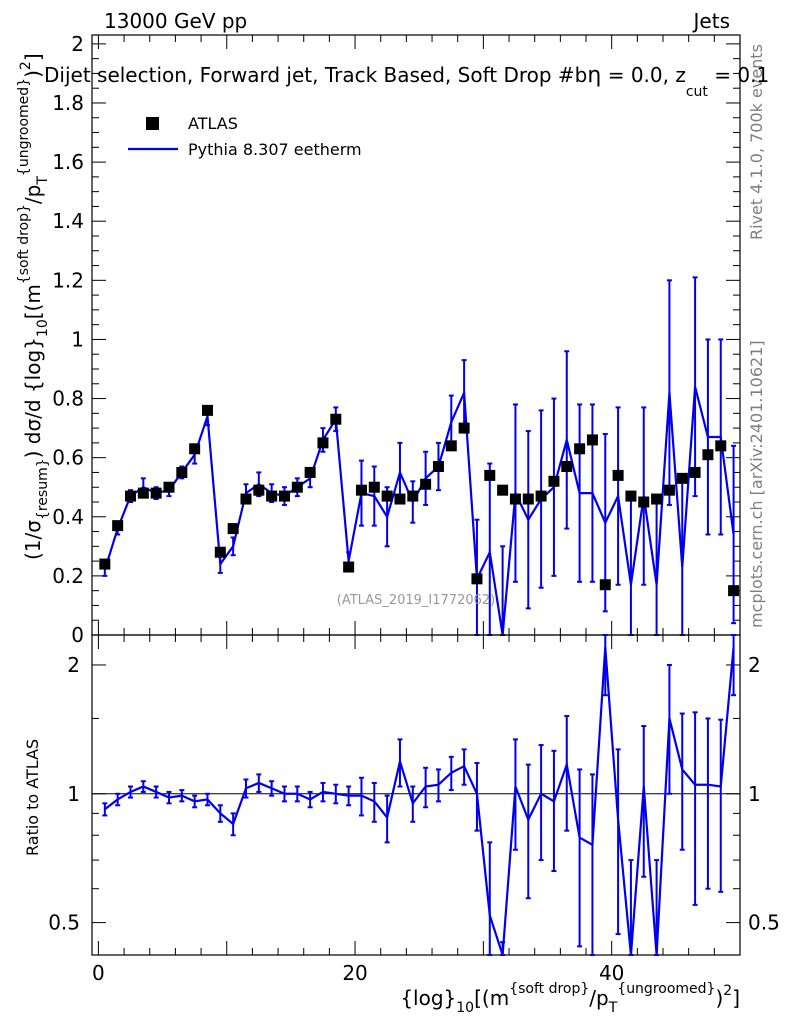 Image resolution: width=786 pixels, height=1024 pixels. I want to click on ylabel-part: [(m, so click(33, 301).